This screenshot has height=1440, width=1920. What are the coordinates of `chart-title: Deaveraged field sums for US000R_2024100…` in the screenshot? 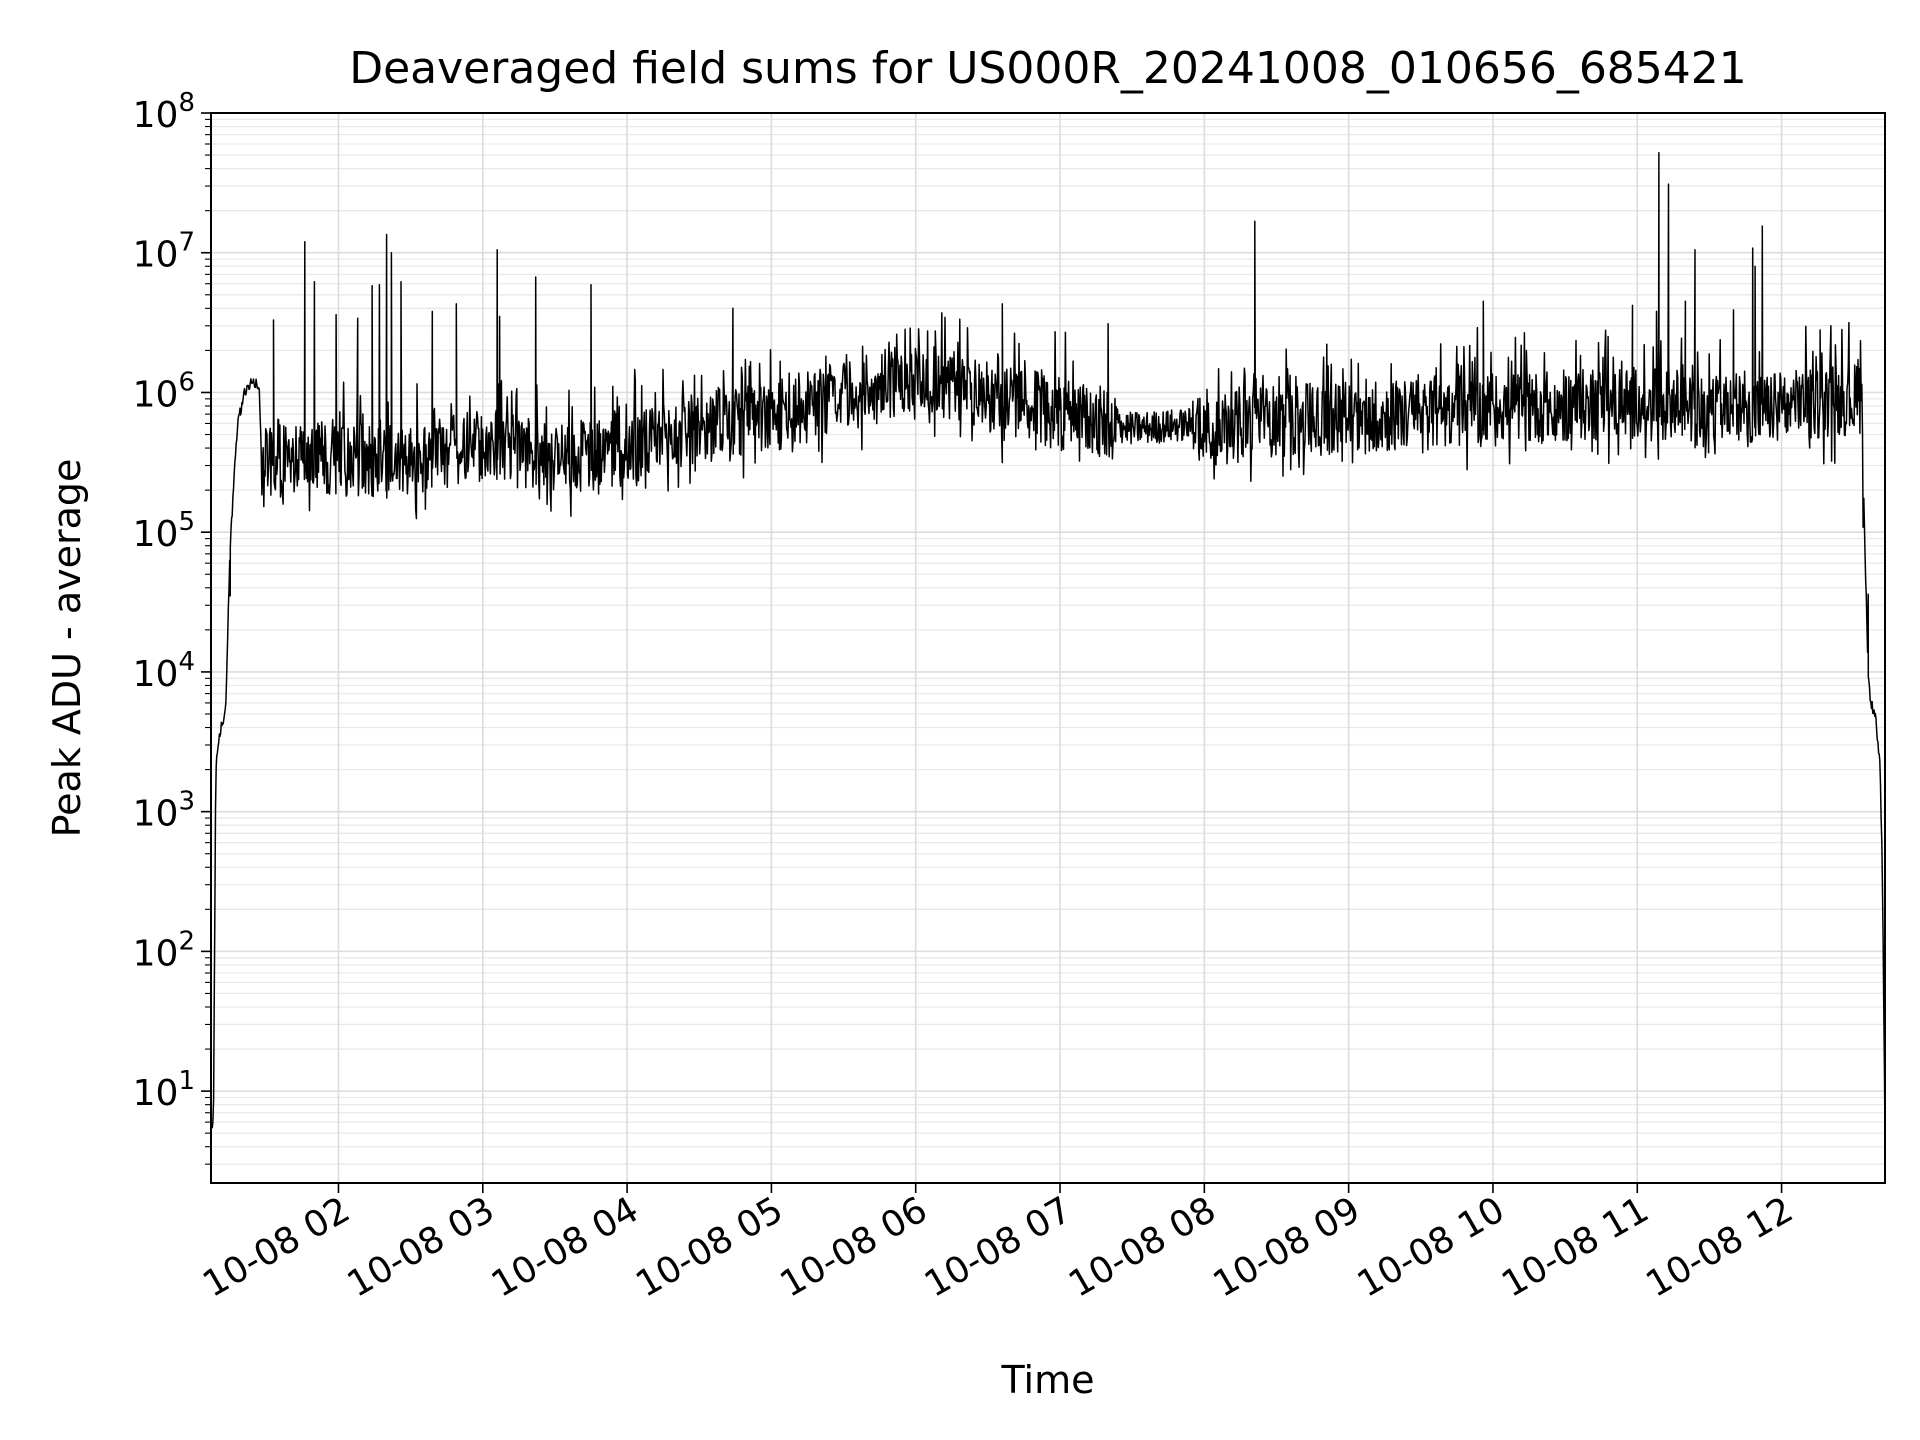 It's located at (1048, 68).